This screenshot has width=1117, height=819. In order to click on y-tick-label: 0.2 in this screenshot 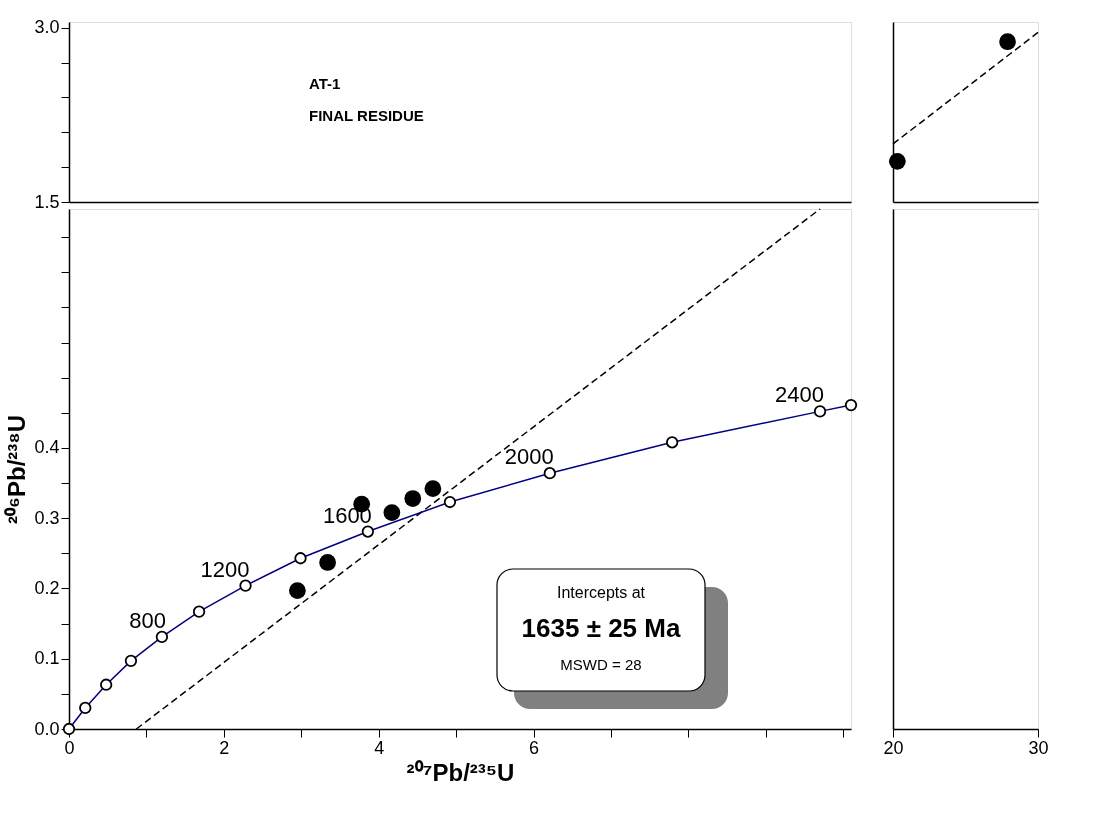, I will do `click(47, 587)`.